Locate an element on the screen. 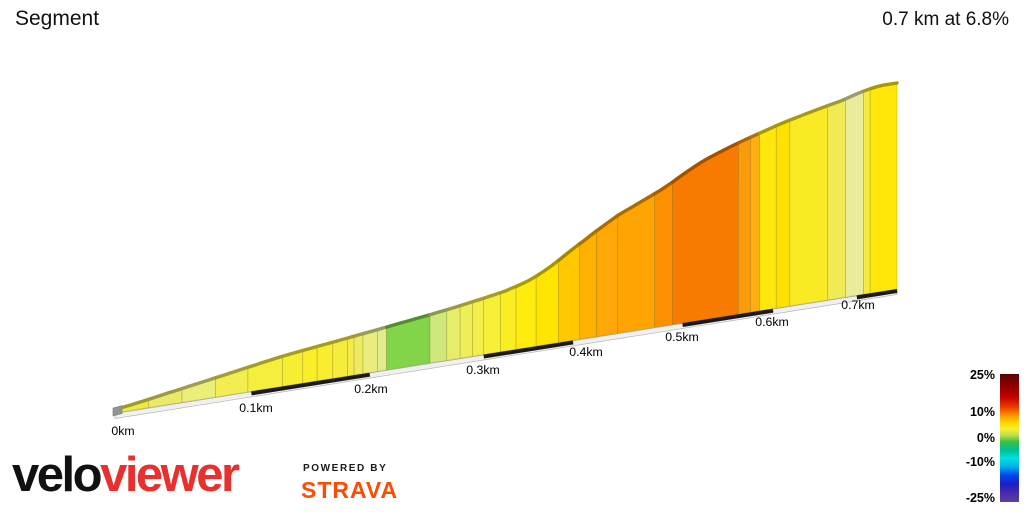 The height and width of the screenshot is (512, 1024). legend-tick-neg25: -25% is located at coordinates (980, 498).